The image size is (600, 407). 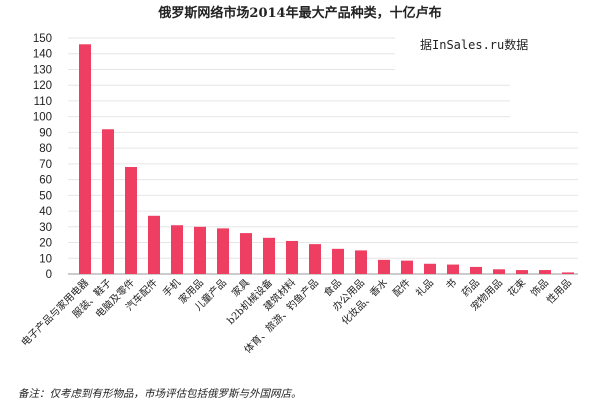 I want to click on y-tick-label: 70, so click(x=45, y=165).